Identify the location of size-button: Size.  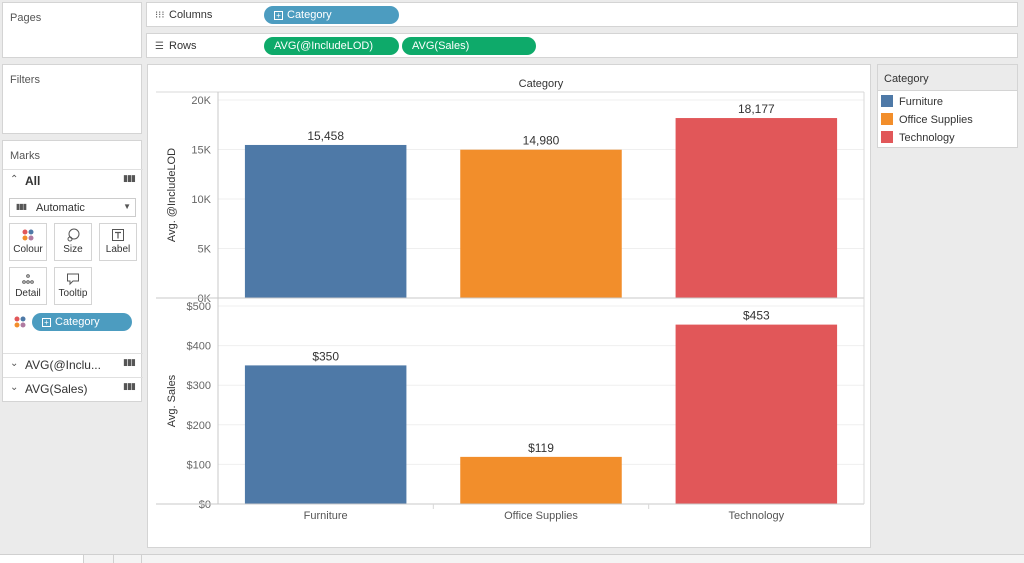
(73, 242).